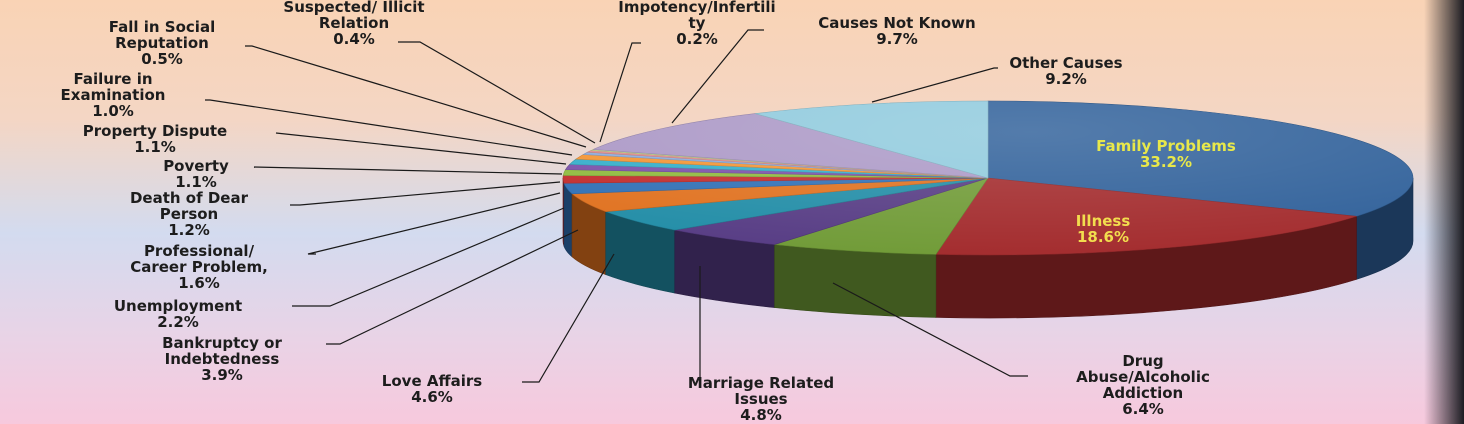  I want to click on slice-label-value: 4.6%, so click(432, 397).